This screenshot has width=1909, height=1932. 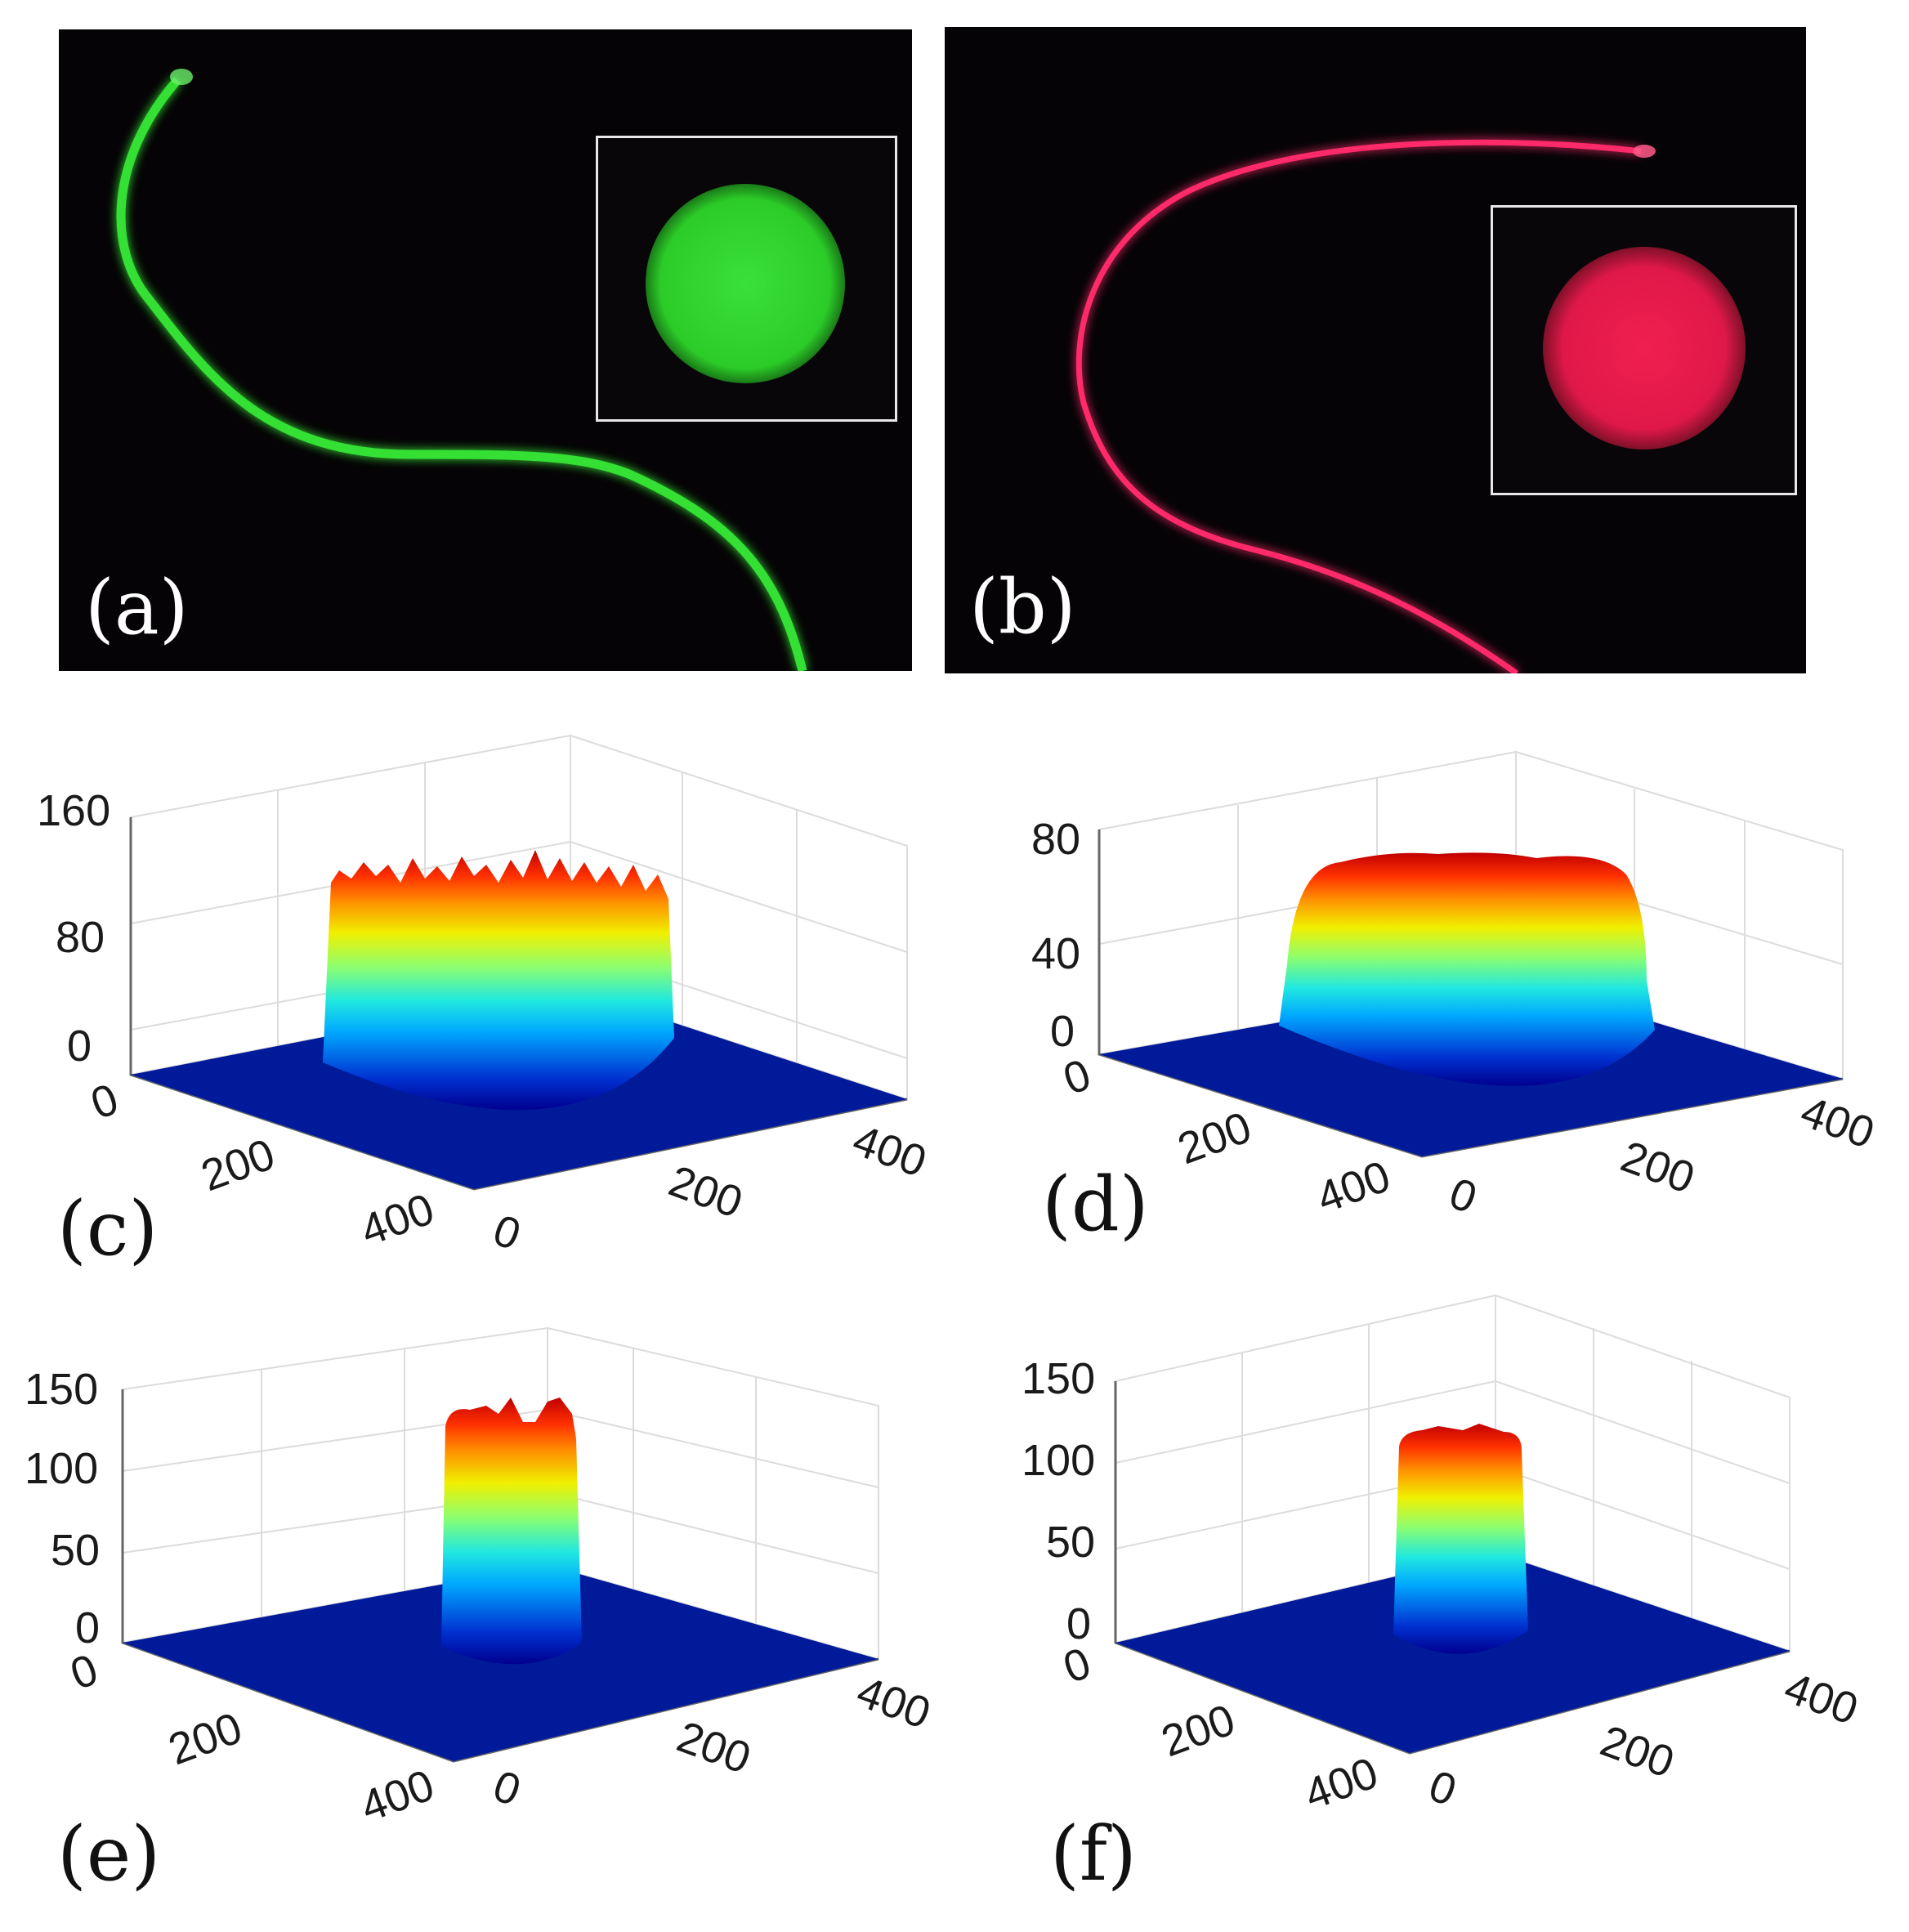 What do you see at coordinates (61, 1468) in the screenshot?
I see `e-z-tick-1: 100` at bounding box center [61, 1468].